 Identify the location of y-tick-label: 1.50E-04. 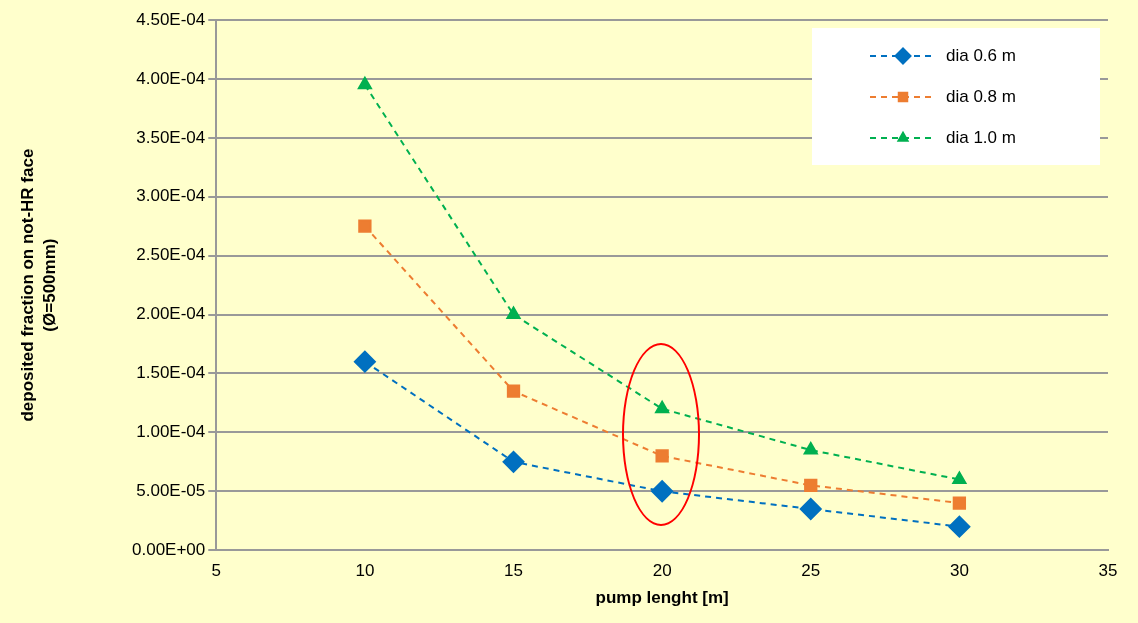
(171, 373).